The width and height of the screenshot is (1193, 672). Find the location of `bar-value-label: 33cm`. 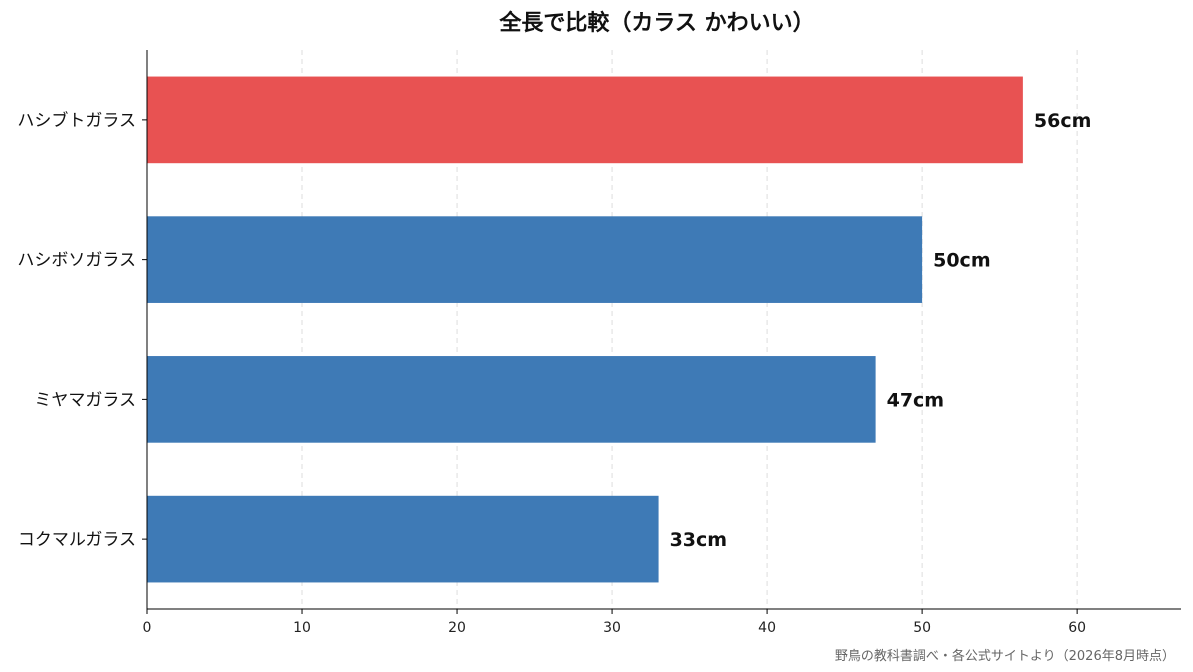

bar-value-label: 33cm is located at coordinates (699, 540).